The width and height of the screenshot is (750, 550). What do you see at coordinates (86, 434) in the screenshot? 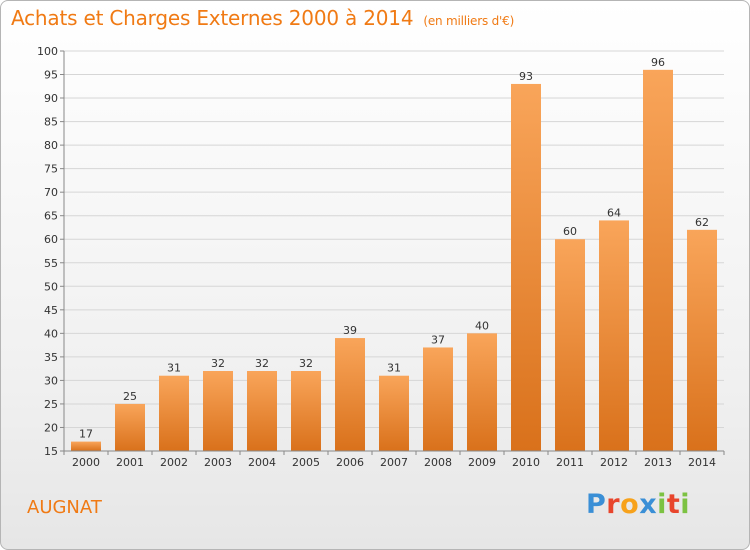
I see `bar-value-label: 17` at bounding box center [86, 434].